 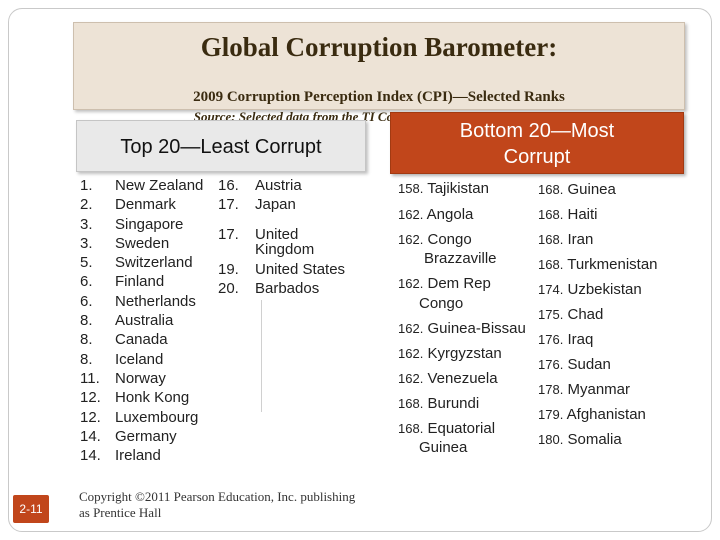 I want to click on country: Switzerland, so click(x=154, y=263).